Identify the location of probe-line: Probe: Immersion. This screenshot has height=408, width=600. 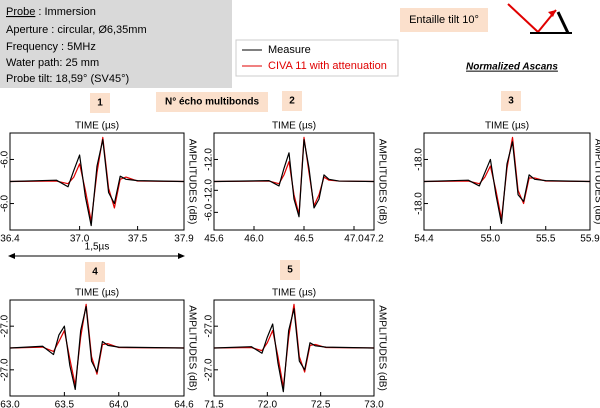
(51, 12).